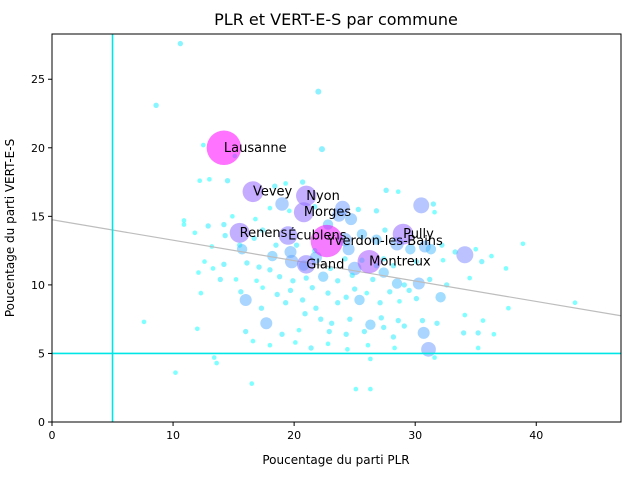  I want to click on commune-label: Vevey, so click(273, 192).